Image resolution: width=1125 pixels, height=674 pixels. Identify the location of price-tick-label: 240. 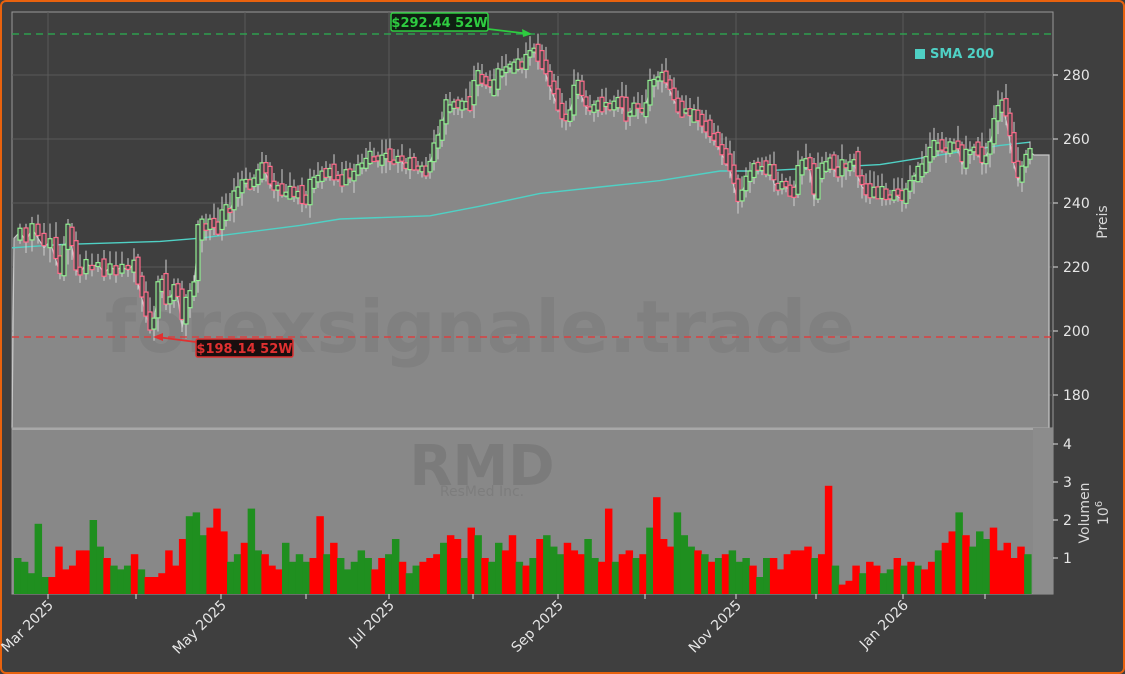
(1076, 204).